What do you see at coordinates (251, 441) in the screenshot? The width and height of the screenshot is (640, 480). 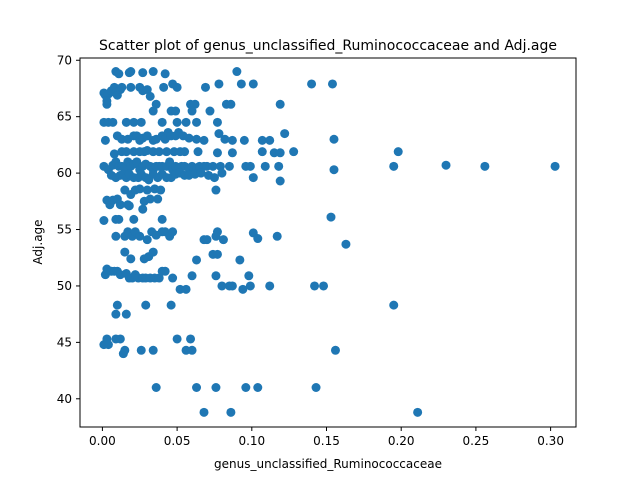 I see `x-tick-label: 0.10` at bounding box center [251, 441].